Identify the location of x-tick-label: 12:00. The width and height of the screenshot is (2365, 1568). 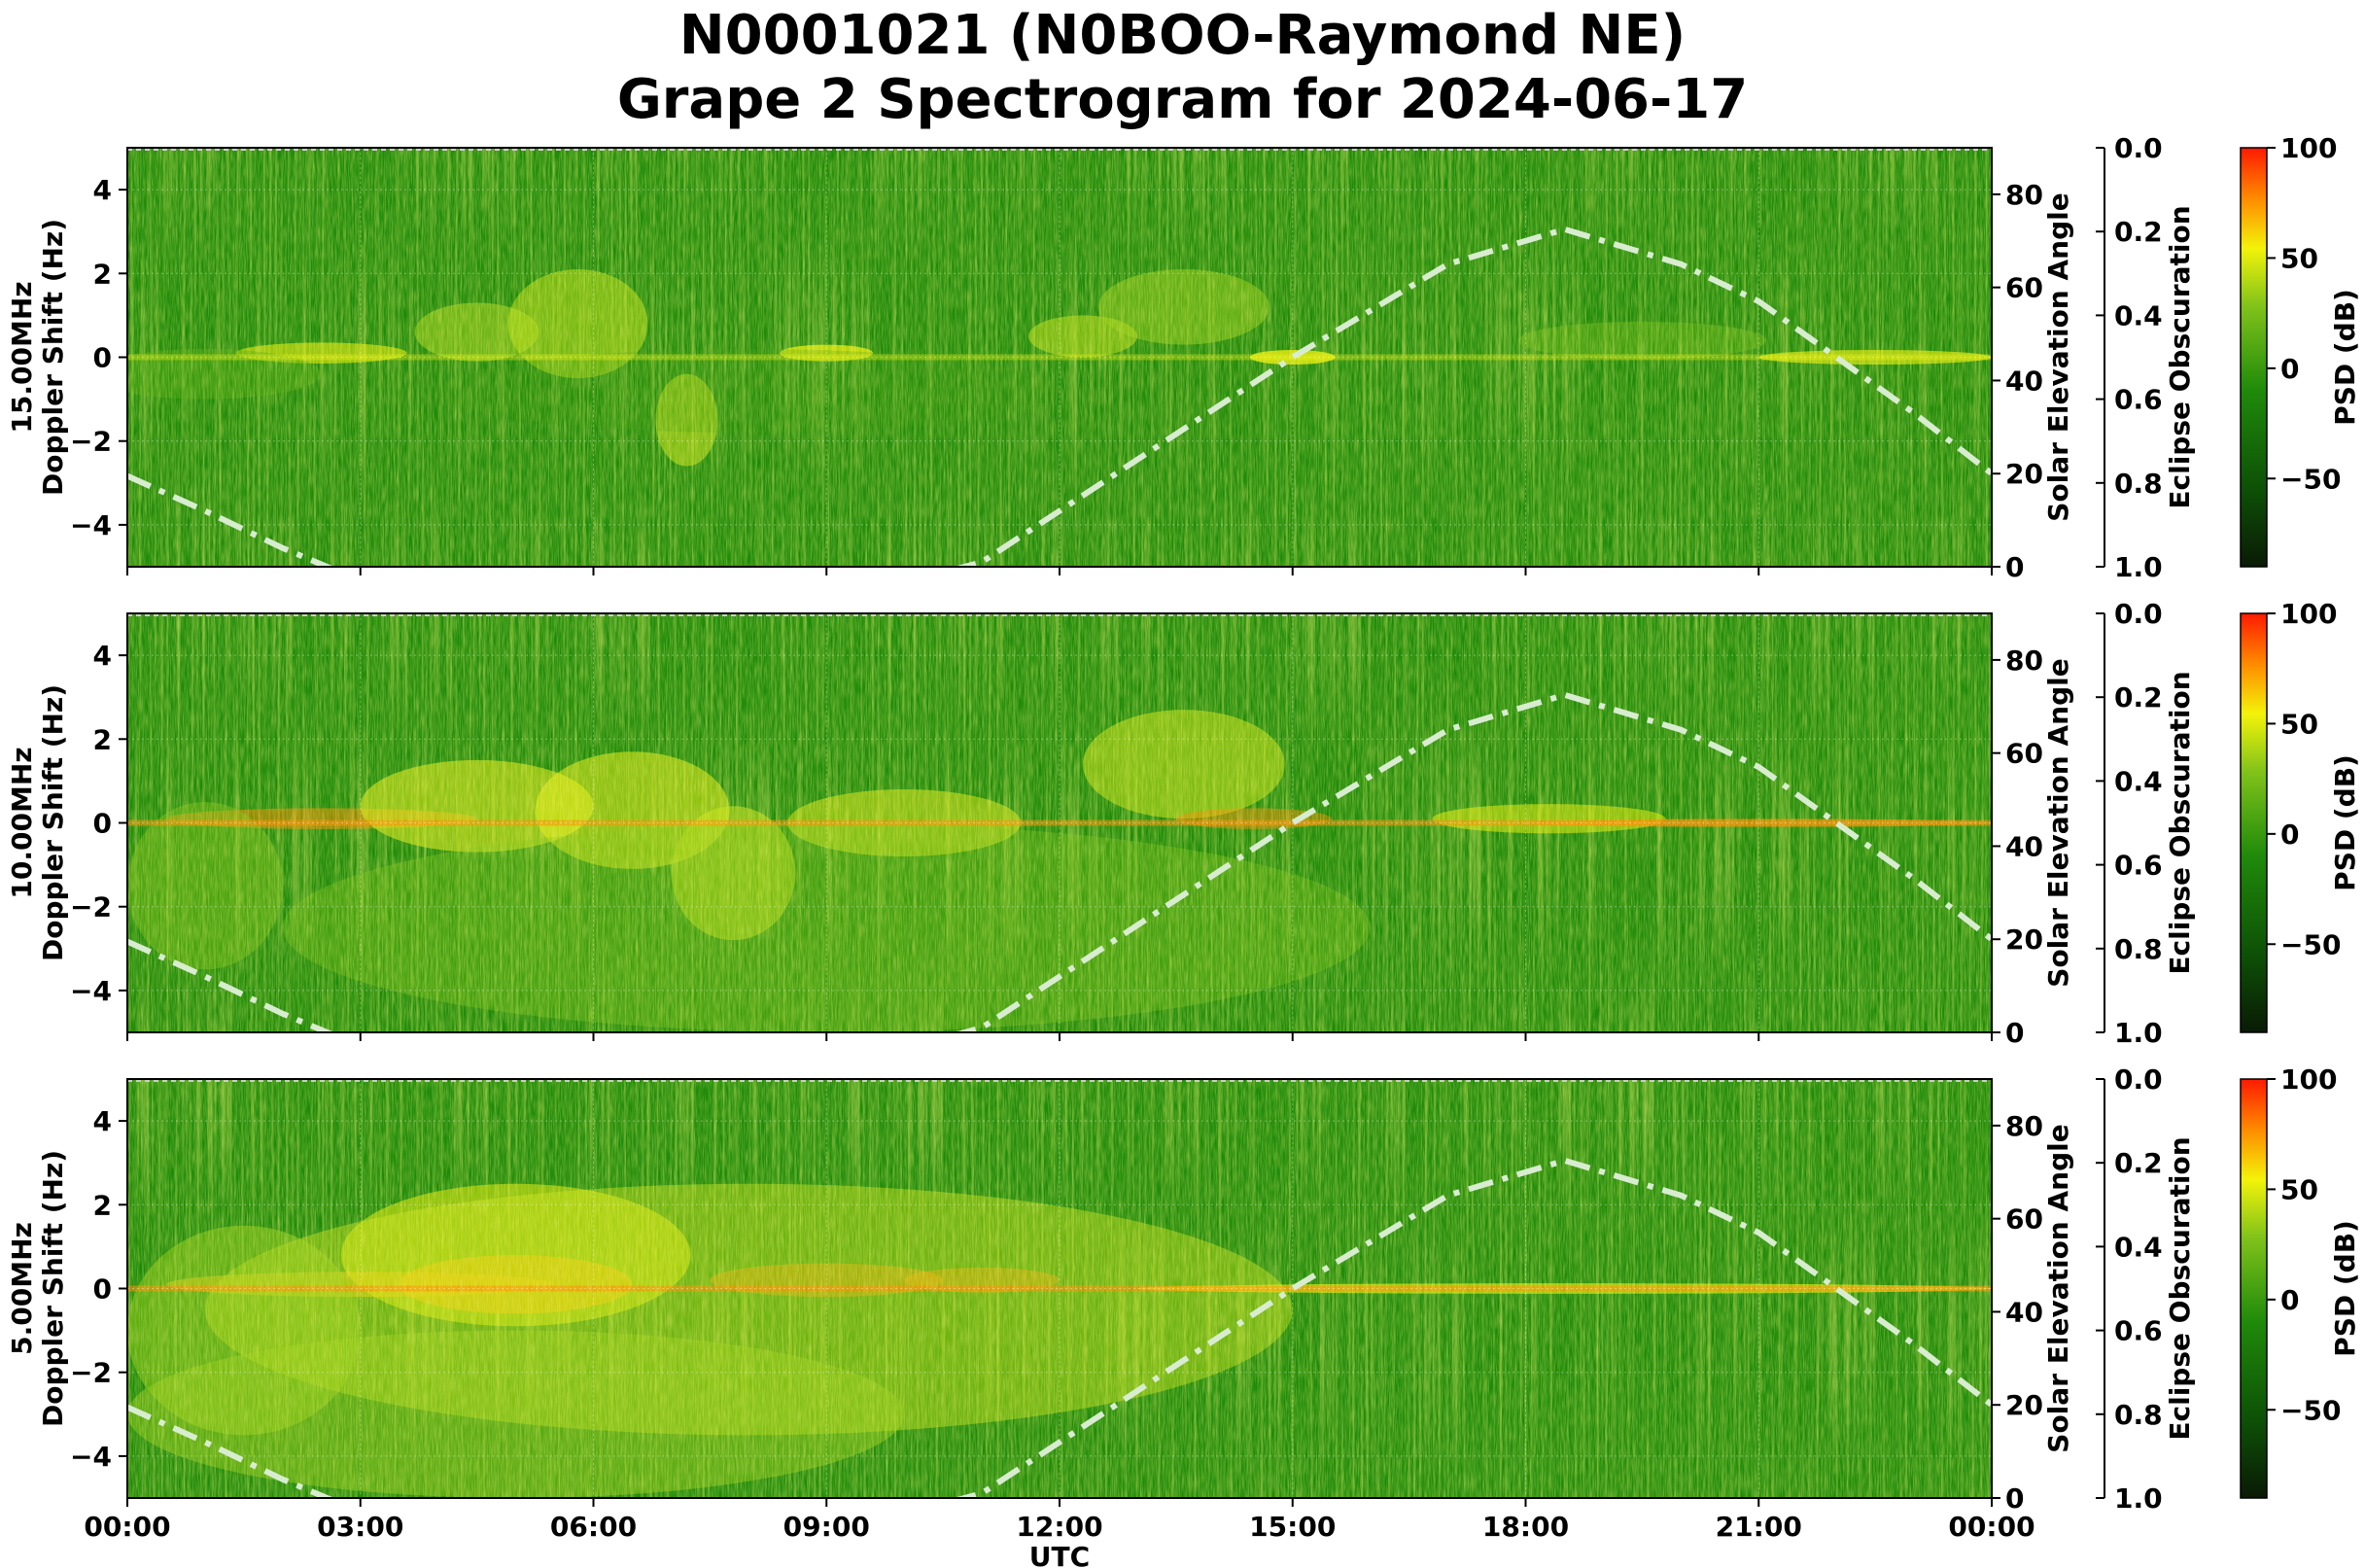
(1059, 1527).